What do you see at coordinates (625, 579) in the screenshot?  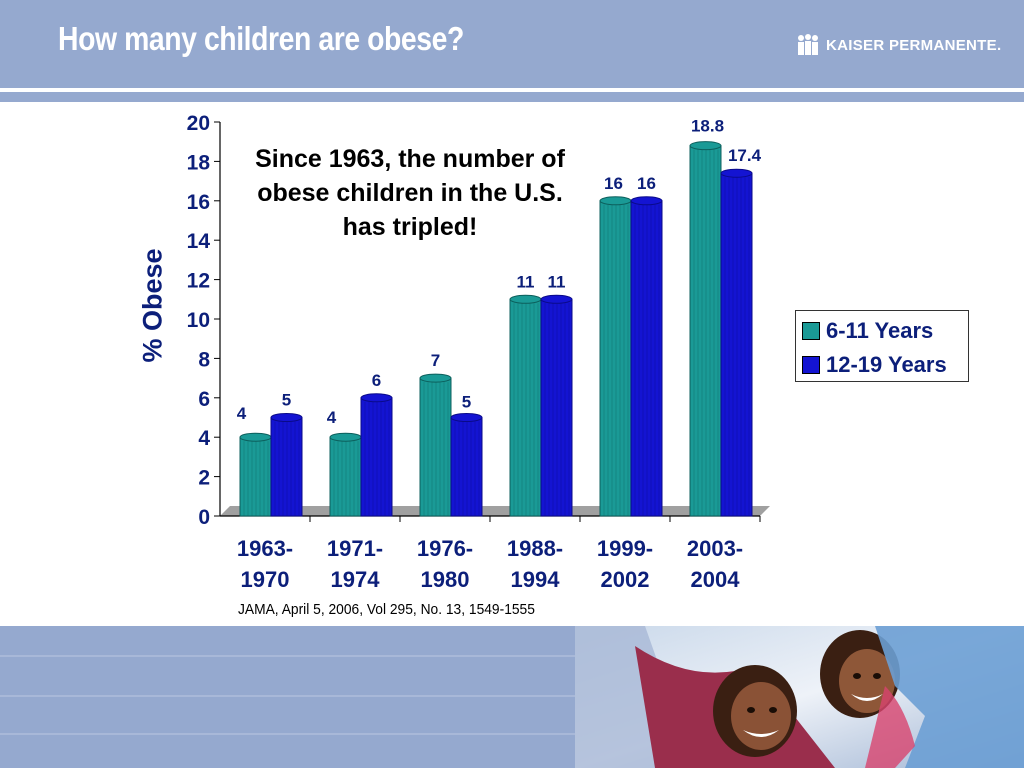 I see `x-tick-label: 2002` at bounding box center [625, 579].